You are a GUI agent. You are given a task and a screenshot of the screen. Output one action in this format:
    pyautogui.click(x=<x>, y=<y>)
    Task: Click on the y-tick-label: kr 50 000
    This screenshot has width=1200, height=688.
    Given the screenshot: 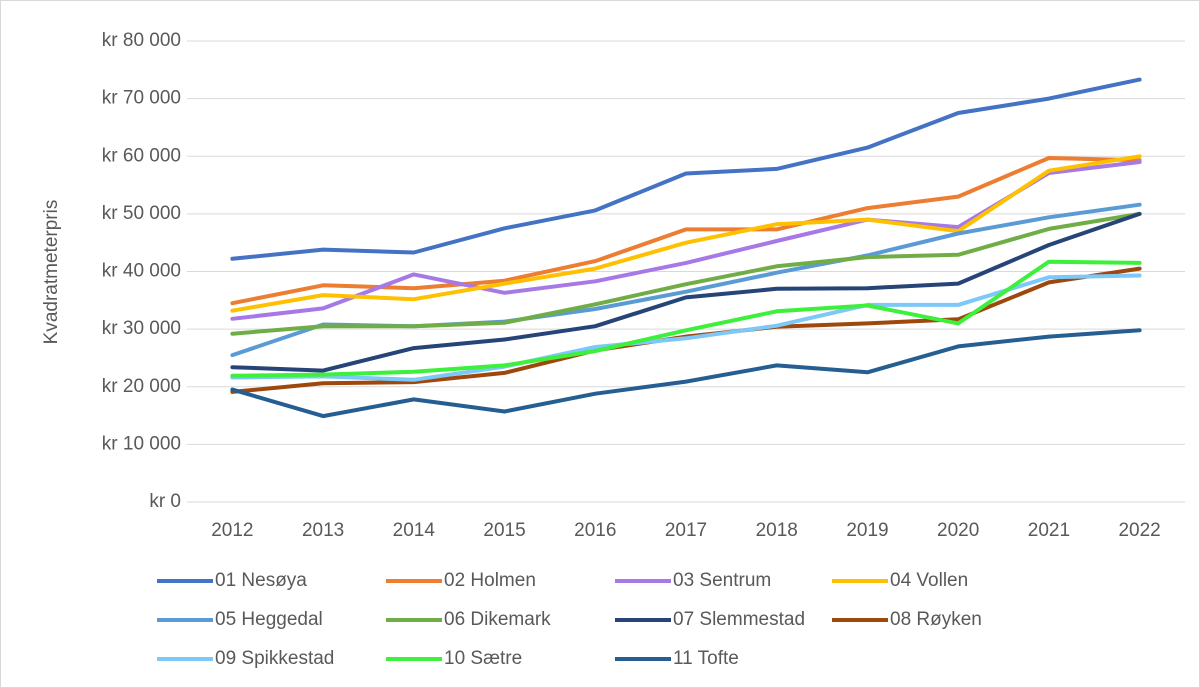 What is the action you would take?
    pyautogui.click(x=141, y=213)
    